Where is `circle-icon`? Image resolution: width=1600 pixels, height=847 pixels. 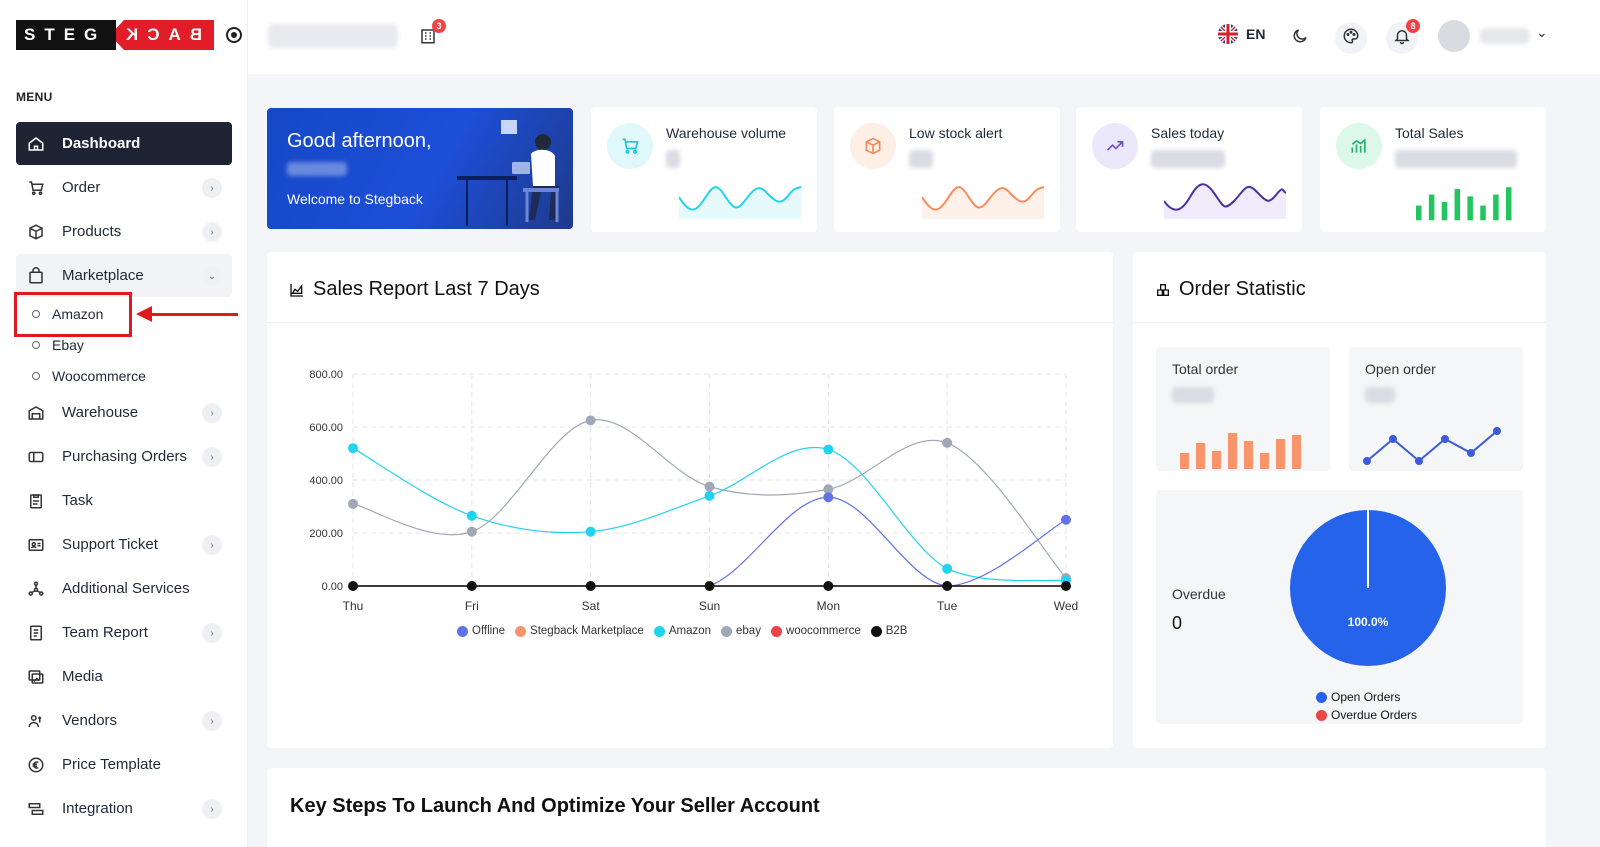 circle-icon is located at coordinates (36, 375).